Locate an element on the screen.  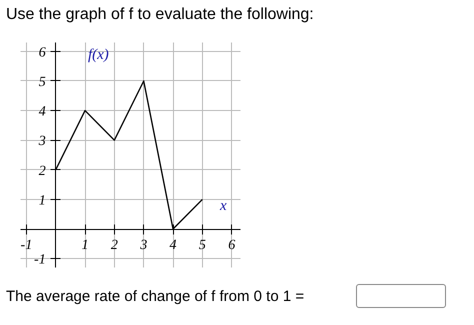
y-tick-label: -1 is located at coordinates (40, 260).